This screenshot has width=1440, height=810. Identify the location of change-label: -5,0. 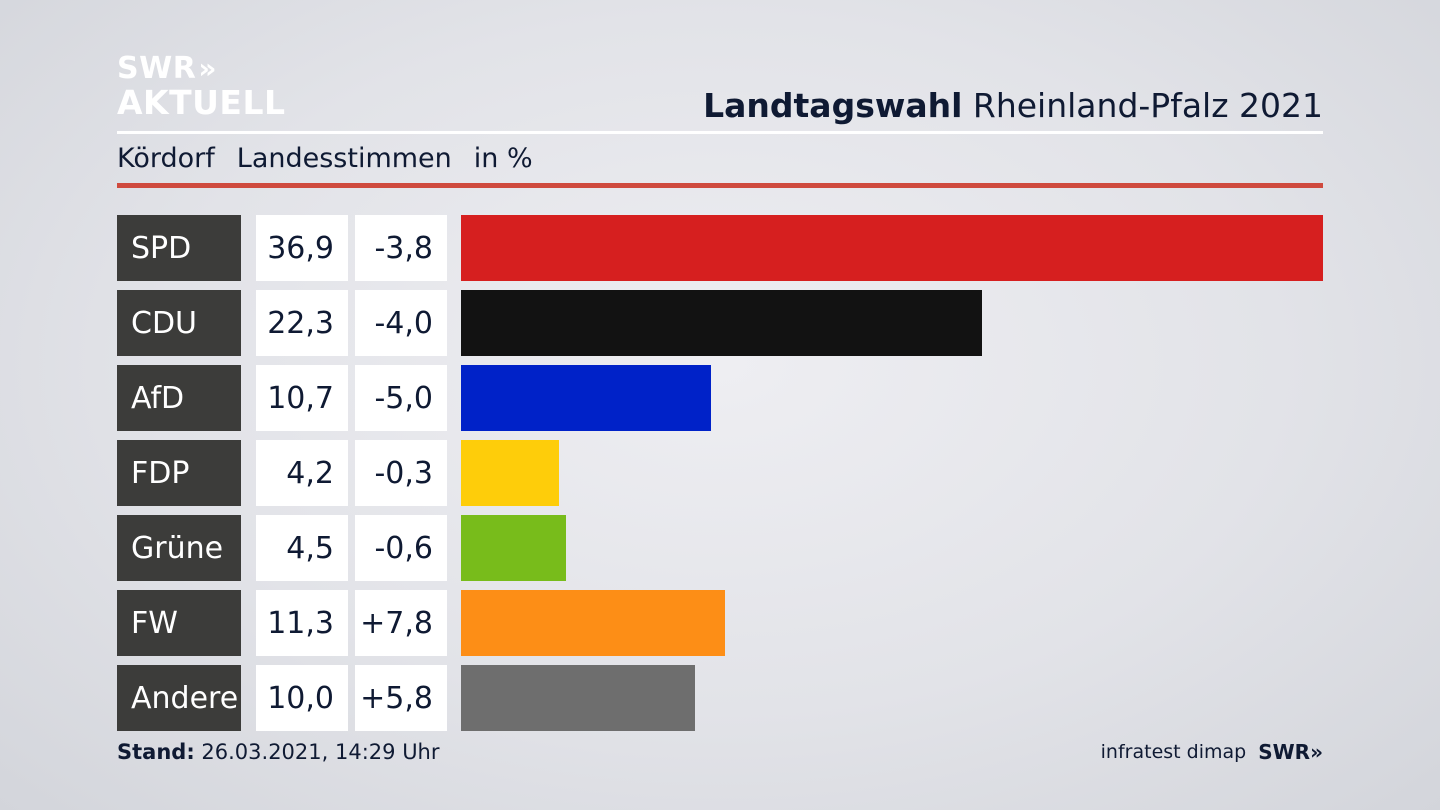
(401, 398).